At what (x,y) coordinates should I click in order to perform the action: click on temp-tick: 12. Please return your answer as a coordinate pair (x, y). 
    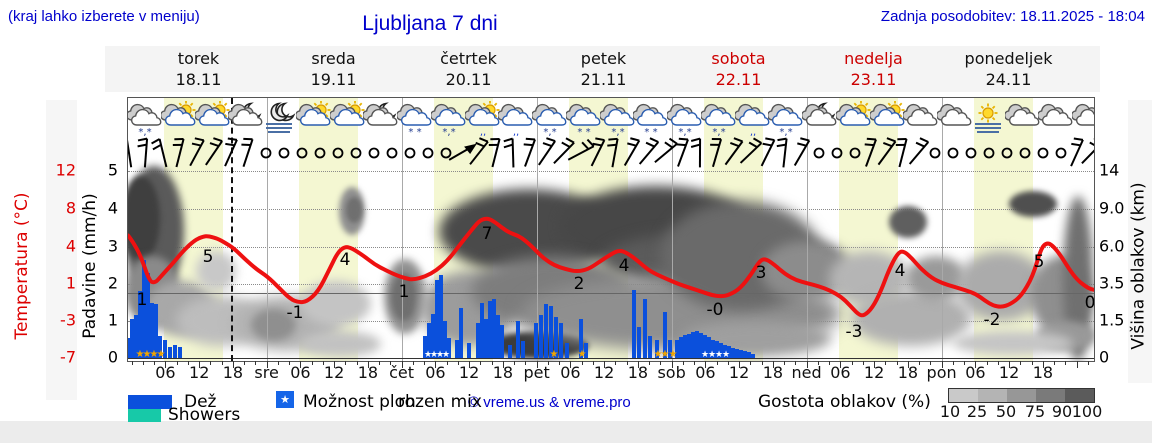
    Looking at the image, I should click on (65, 170).